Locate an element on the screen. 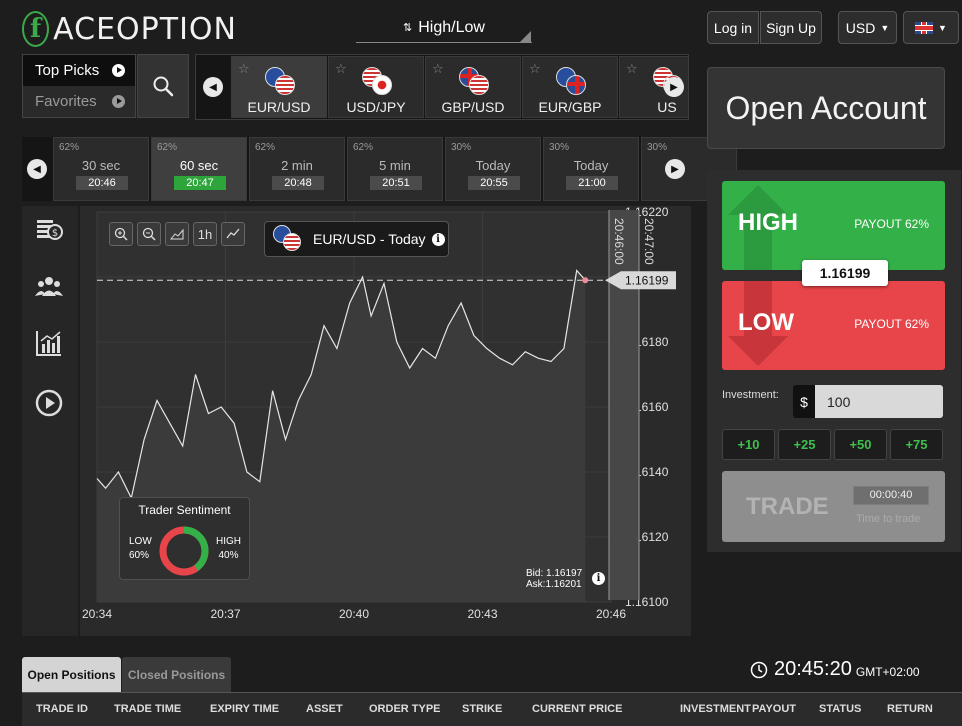  high-button: HIGH PAYOUT 62% is located at coordinates (833, 225).